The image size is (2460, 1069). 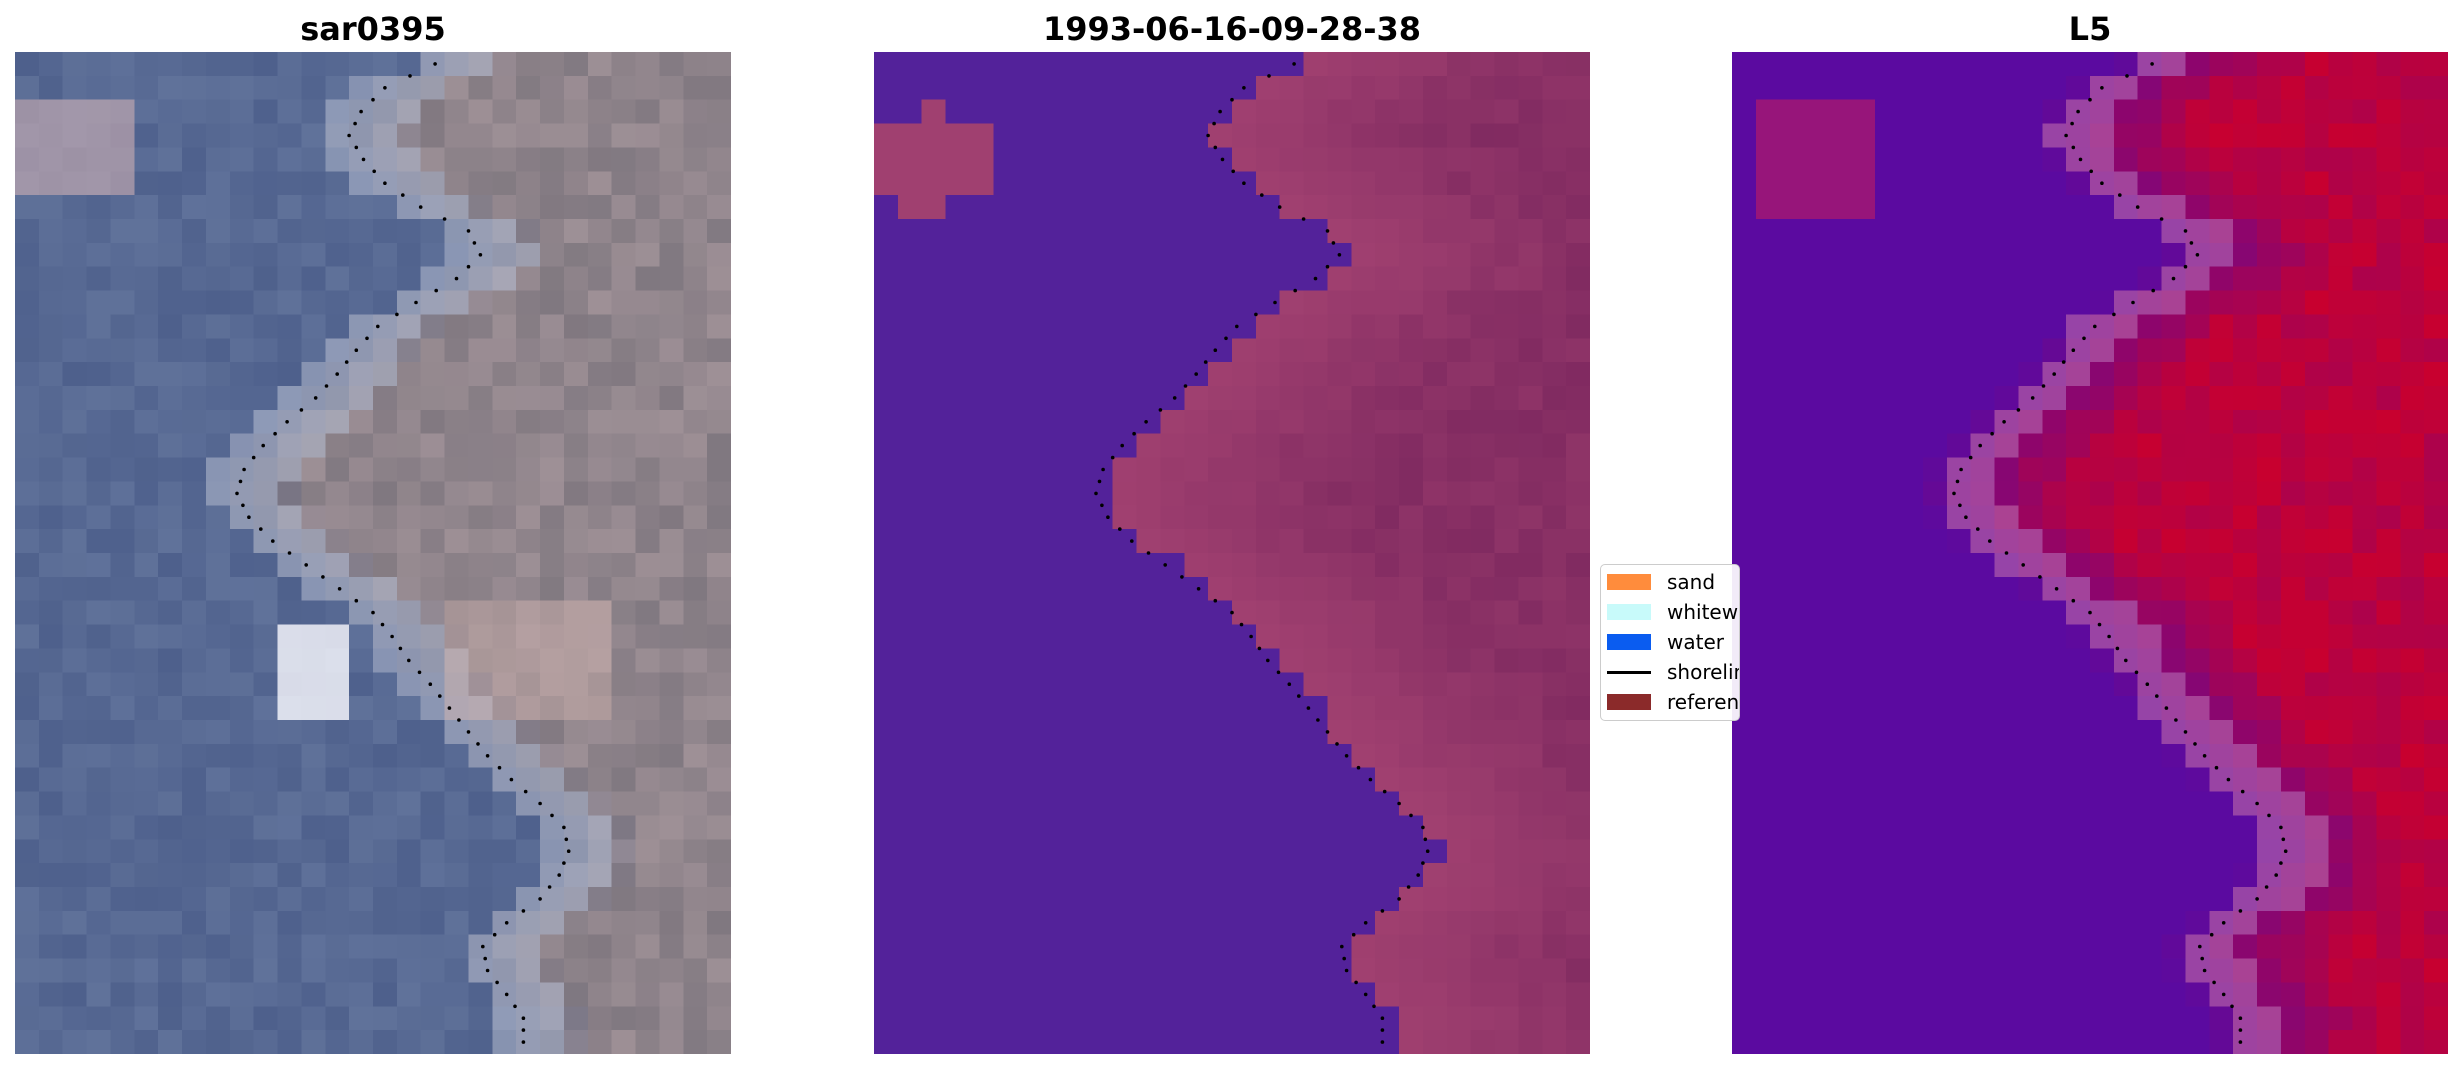 I want to click on whitewater-swatch, so click(x=1629, y=612).